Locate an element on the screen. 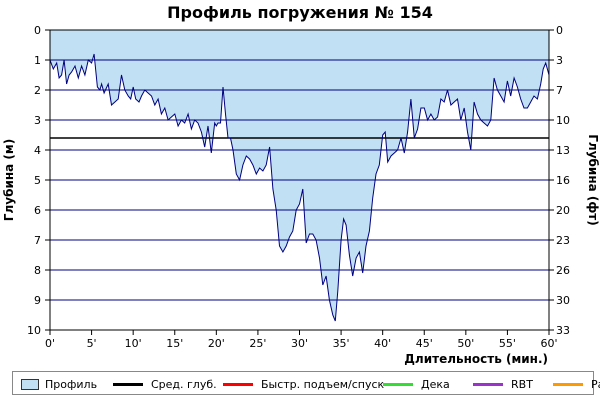  legend-label: Раб. is located at coordinates (595, 384).